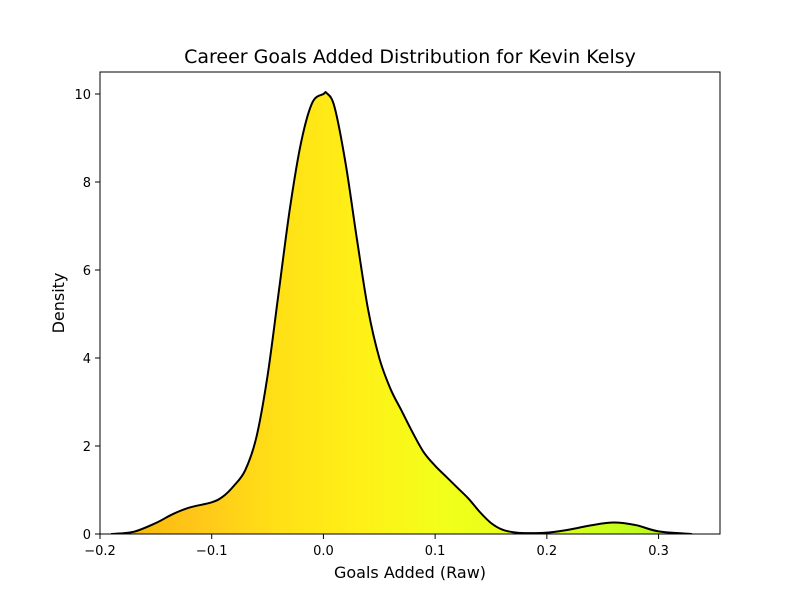  What do you see at coordinates (212, 551) in the screenshot?
I see `x-tick-label: −0.1` at bounding box center [212, 551].